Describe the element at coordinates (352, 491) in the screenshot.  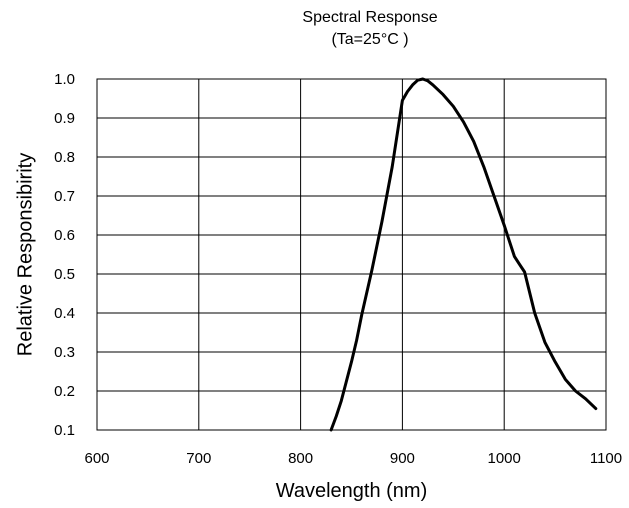
I see `x-axis-label: Wavelength (nm)` at that location.